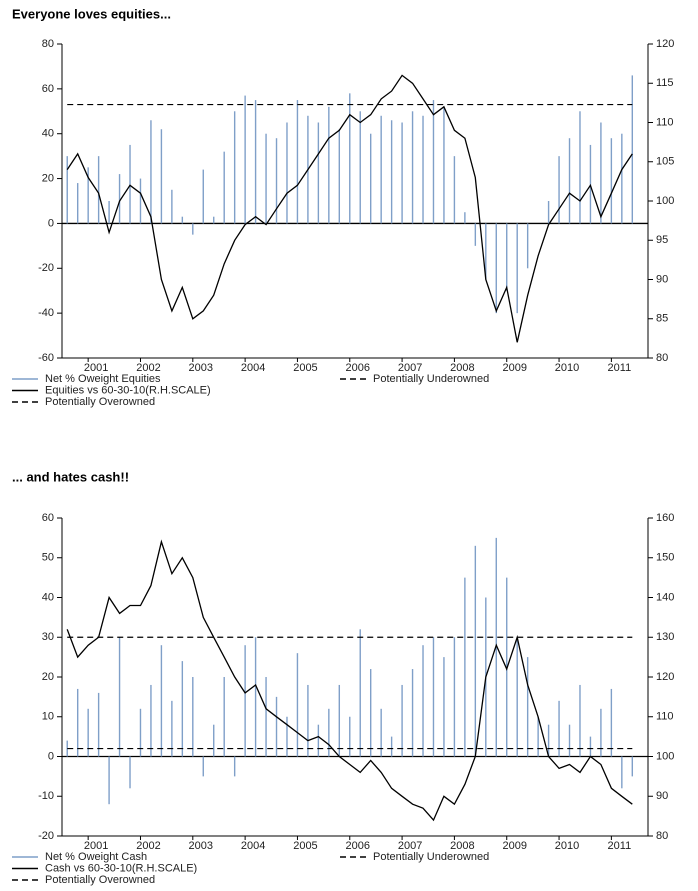  I want to click on y2-tick-label: 80, so click(662, 836).